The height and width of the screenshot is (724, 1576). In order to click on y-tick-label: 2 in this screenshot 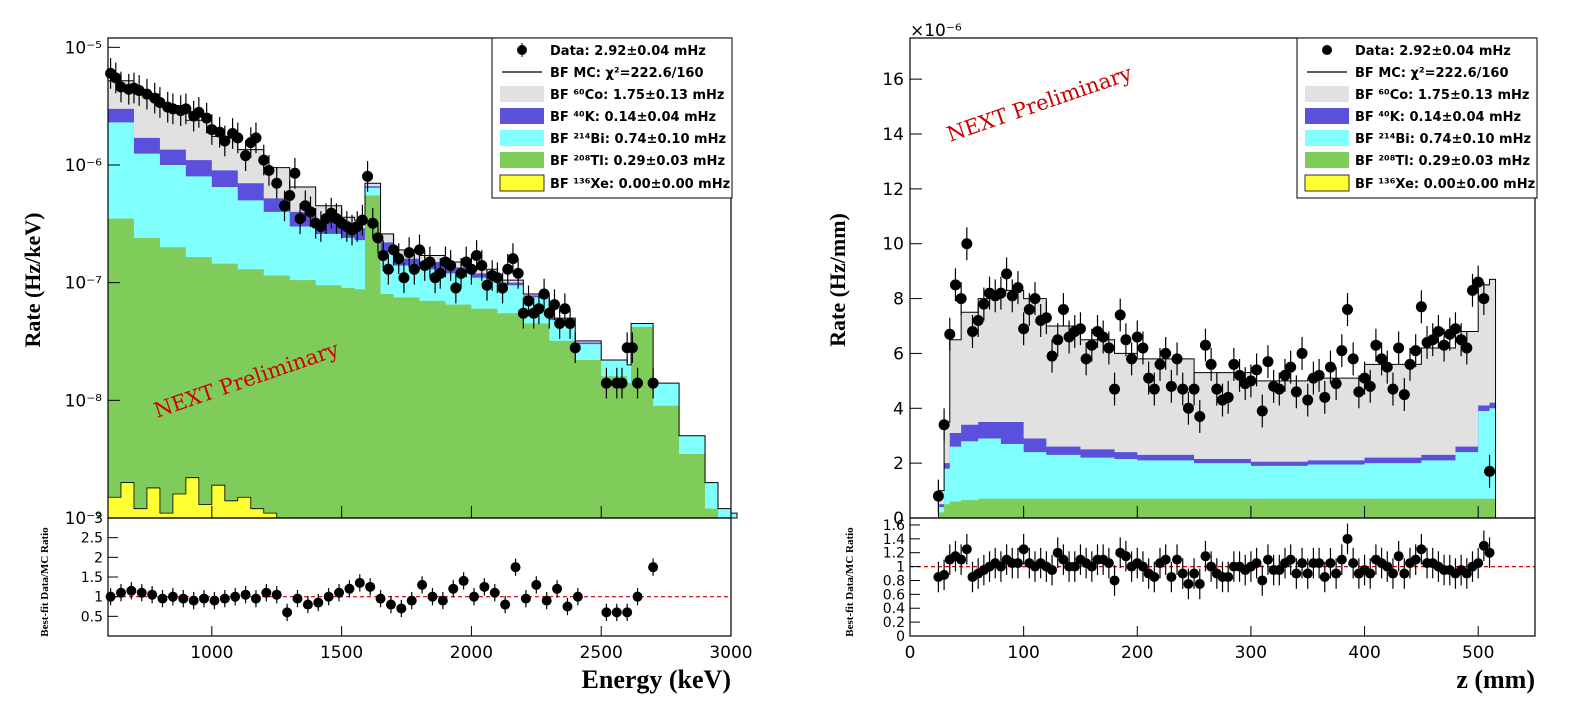, I will do `click(898, 464)`.